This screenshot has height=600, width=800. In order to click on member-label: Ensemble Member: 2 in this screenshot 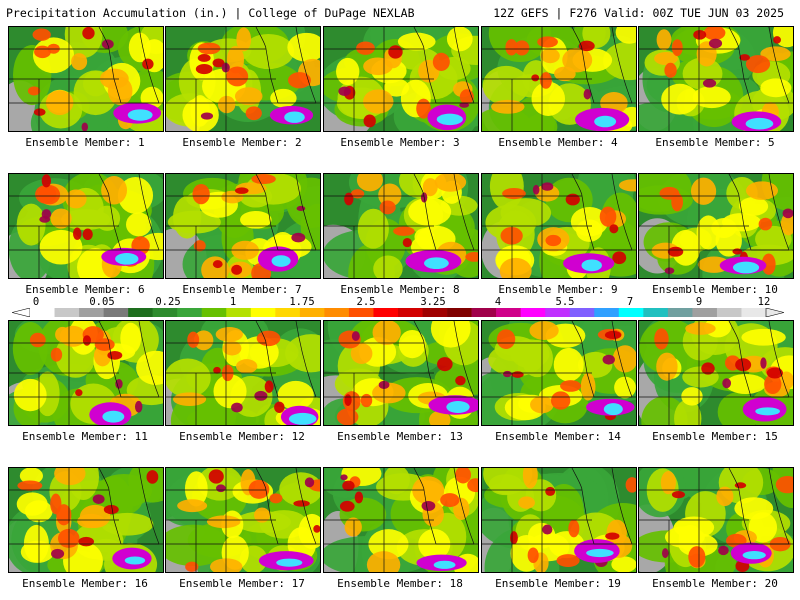, I will do `click(242, 142)`.